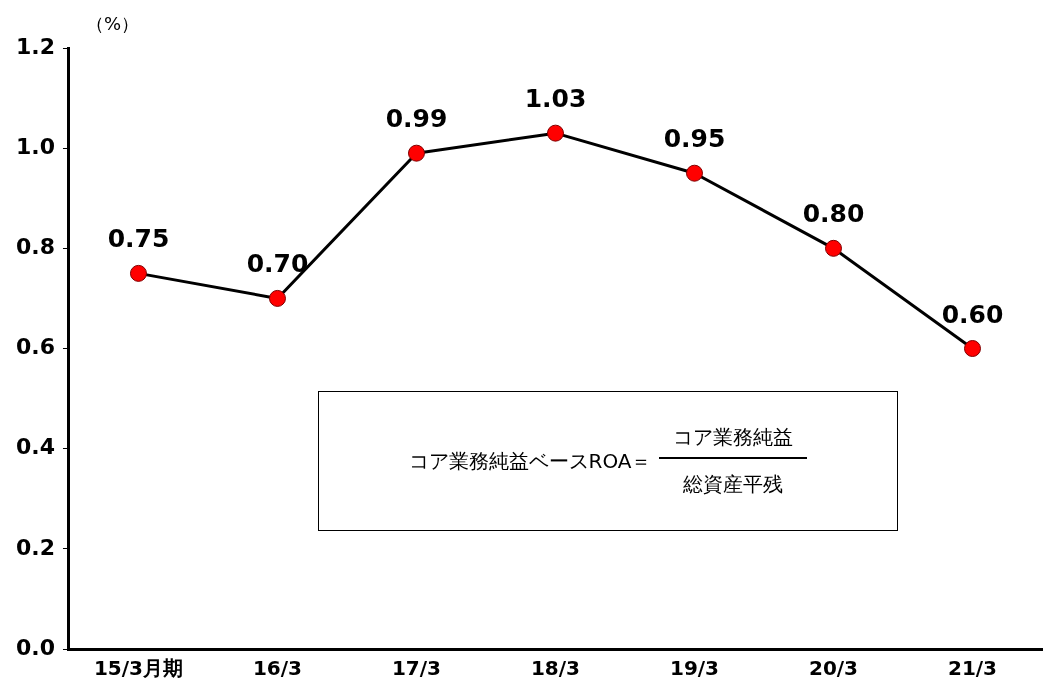 This screenshot has width=1060, height=685. What do you see at coordinates (35, 347) in the screenshot?
I see `y-tick-label: 0.6` at bounding box center [35, 347].